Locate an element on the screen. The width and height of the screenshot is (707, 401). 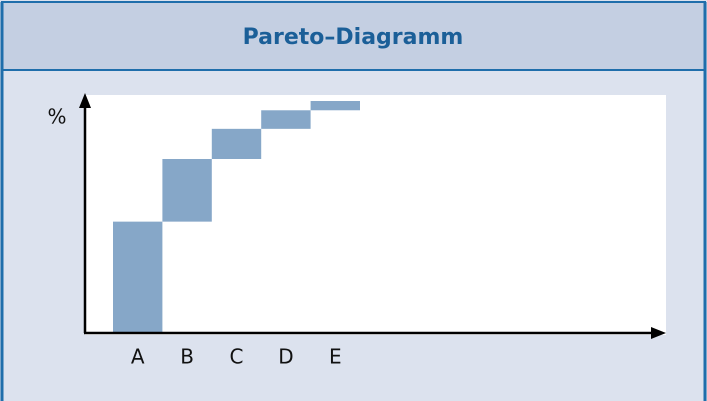
x-axis-arrow is located at coordinates (658, 333).